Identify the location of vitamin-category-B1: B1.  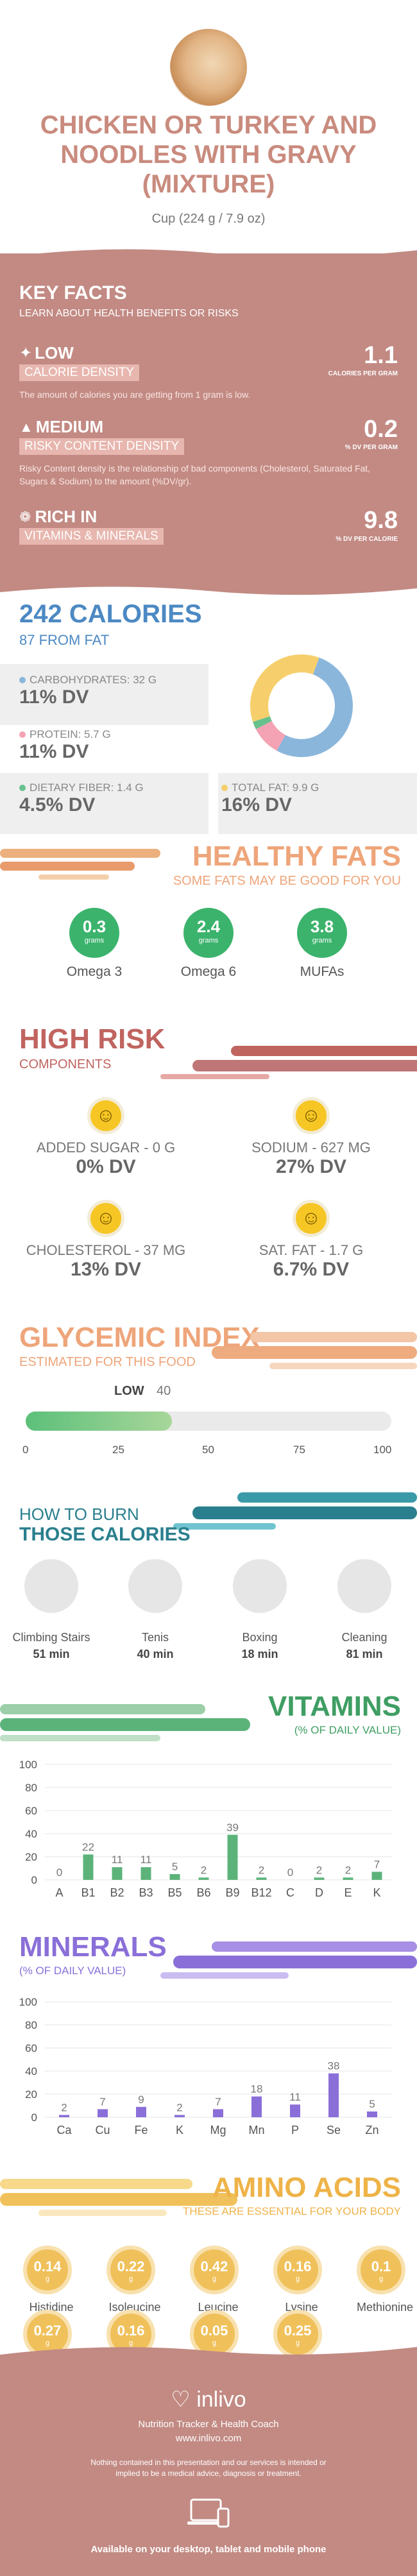
(88, 1893).